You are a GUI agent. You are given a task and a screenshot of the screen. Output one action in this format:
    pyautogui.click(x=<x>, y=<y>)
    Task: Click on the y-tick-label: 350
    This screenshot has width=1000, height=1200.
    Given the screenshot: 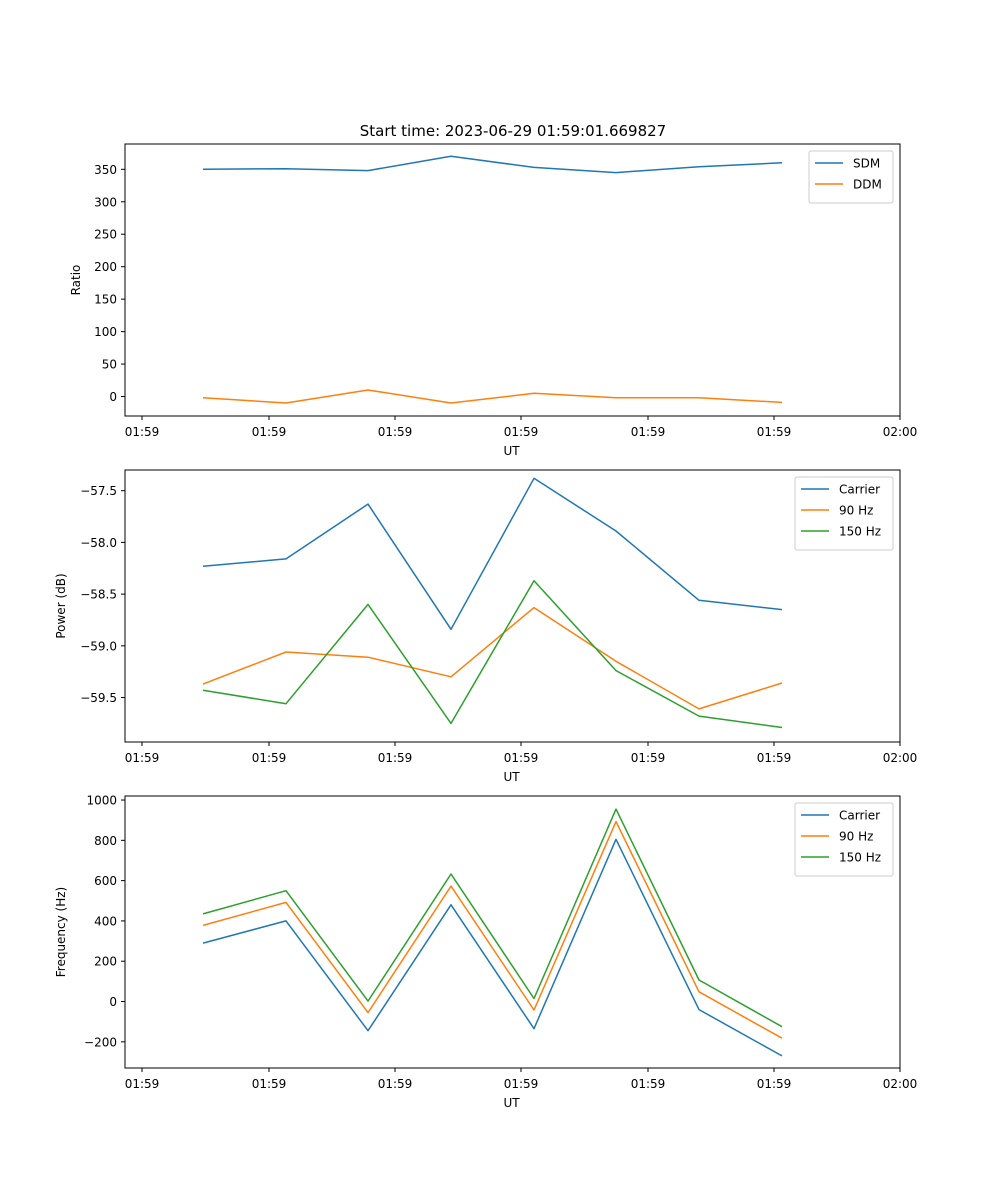 What is the action you would take?
    pyautogui.click(x=105, y=170)
    